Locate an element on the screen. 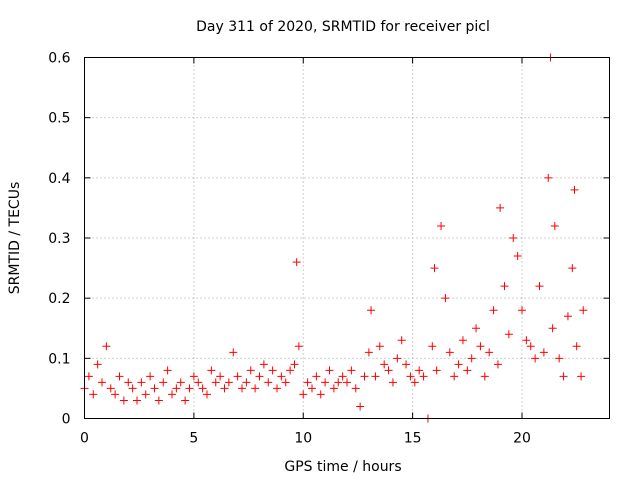 This screenshot has width=640, height=480. y-tick-label: 0.3 is located at coordinates (59, 239).